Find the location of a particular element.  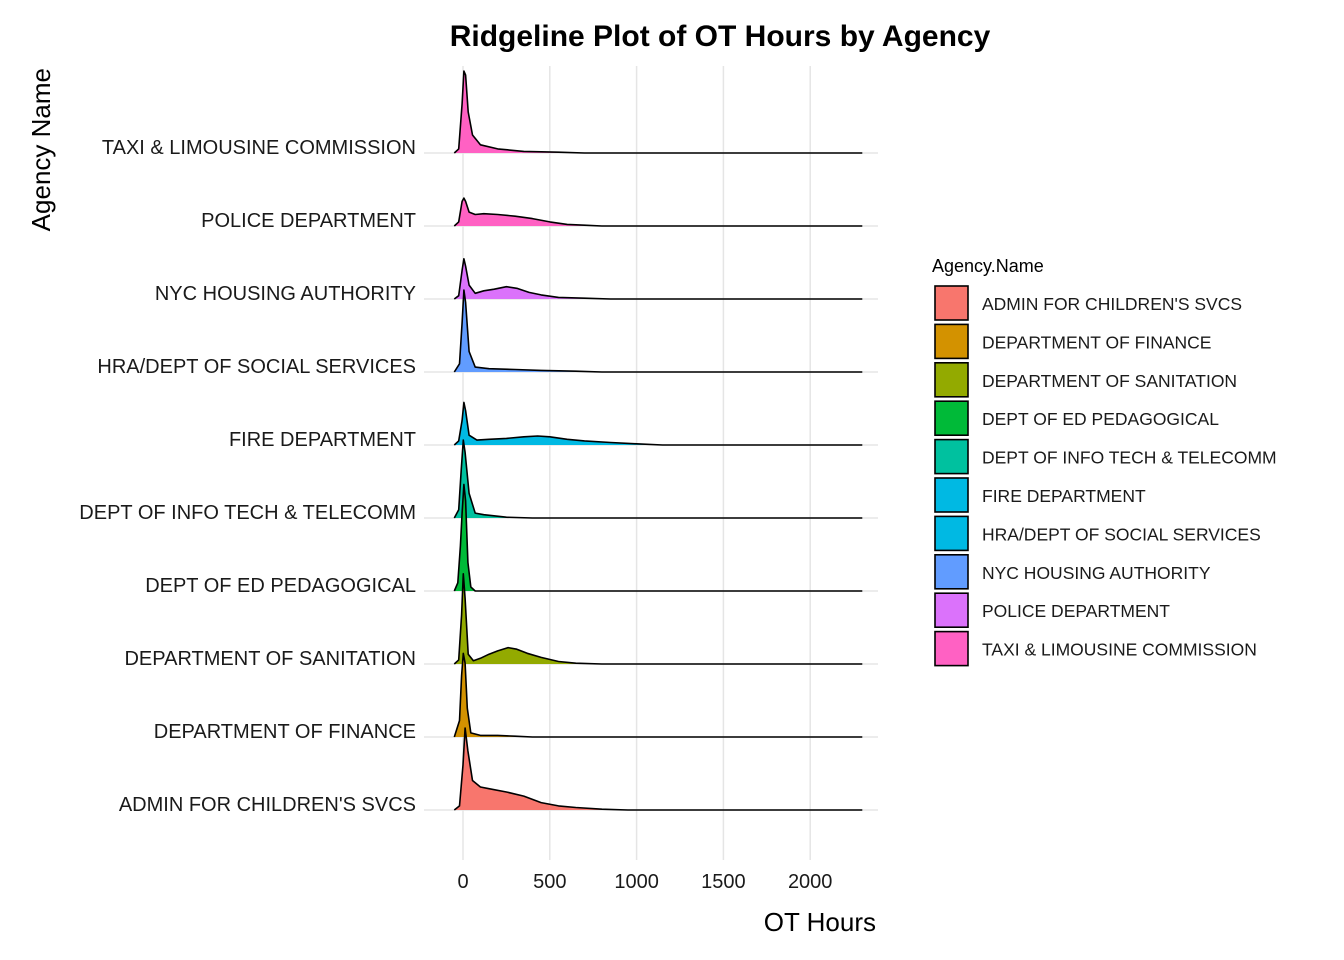

x-tick-labels: 0 500 1000 1500 2000 is located at coordinates (644, 882).